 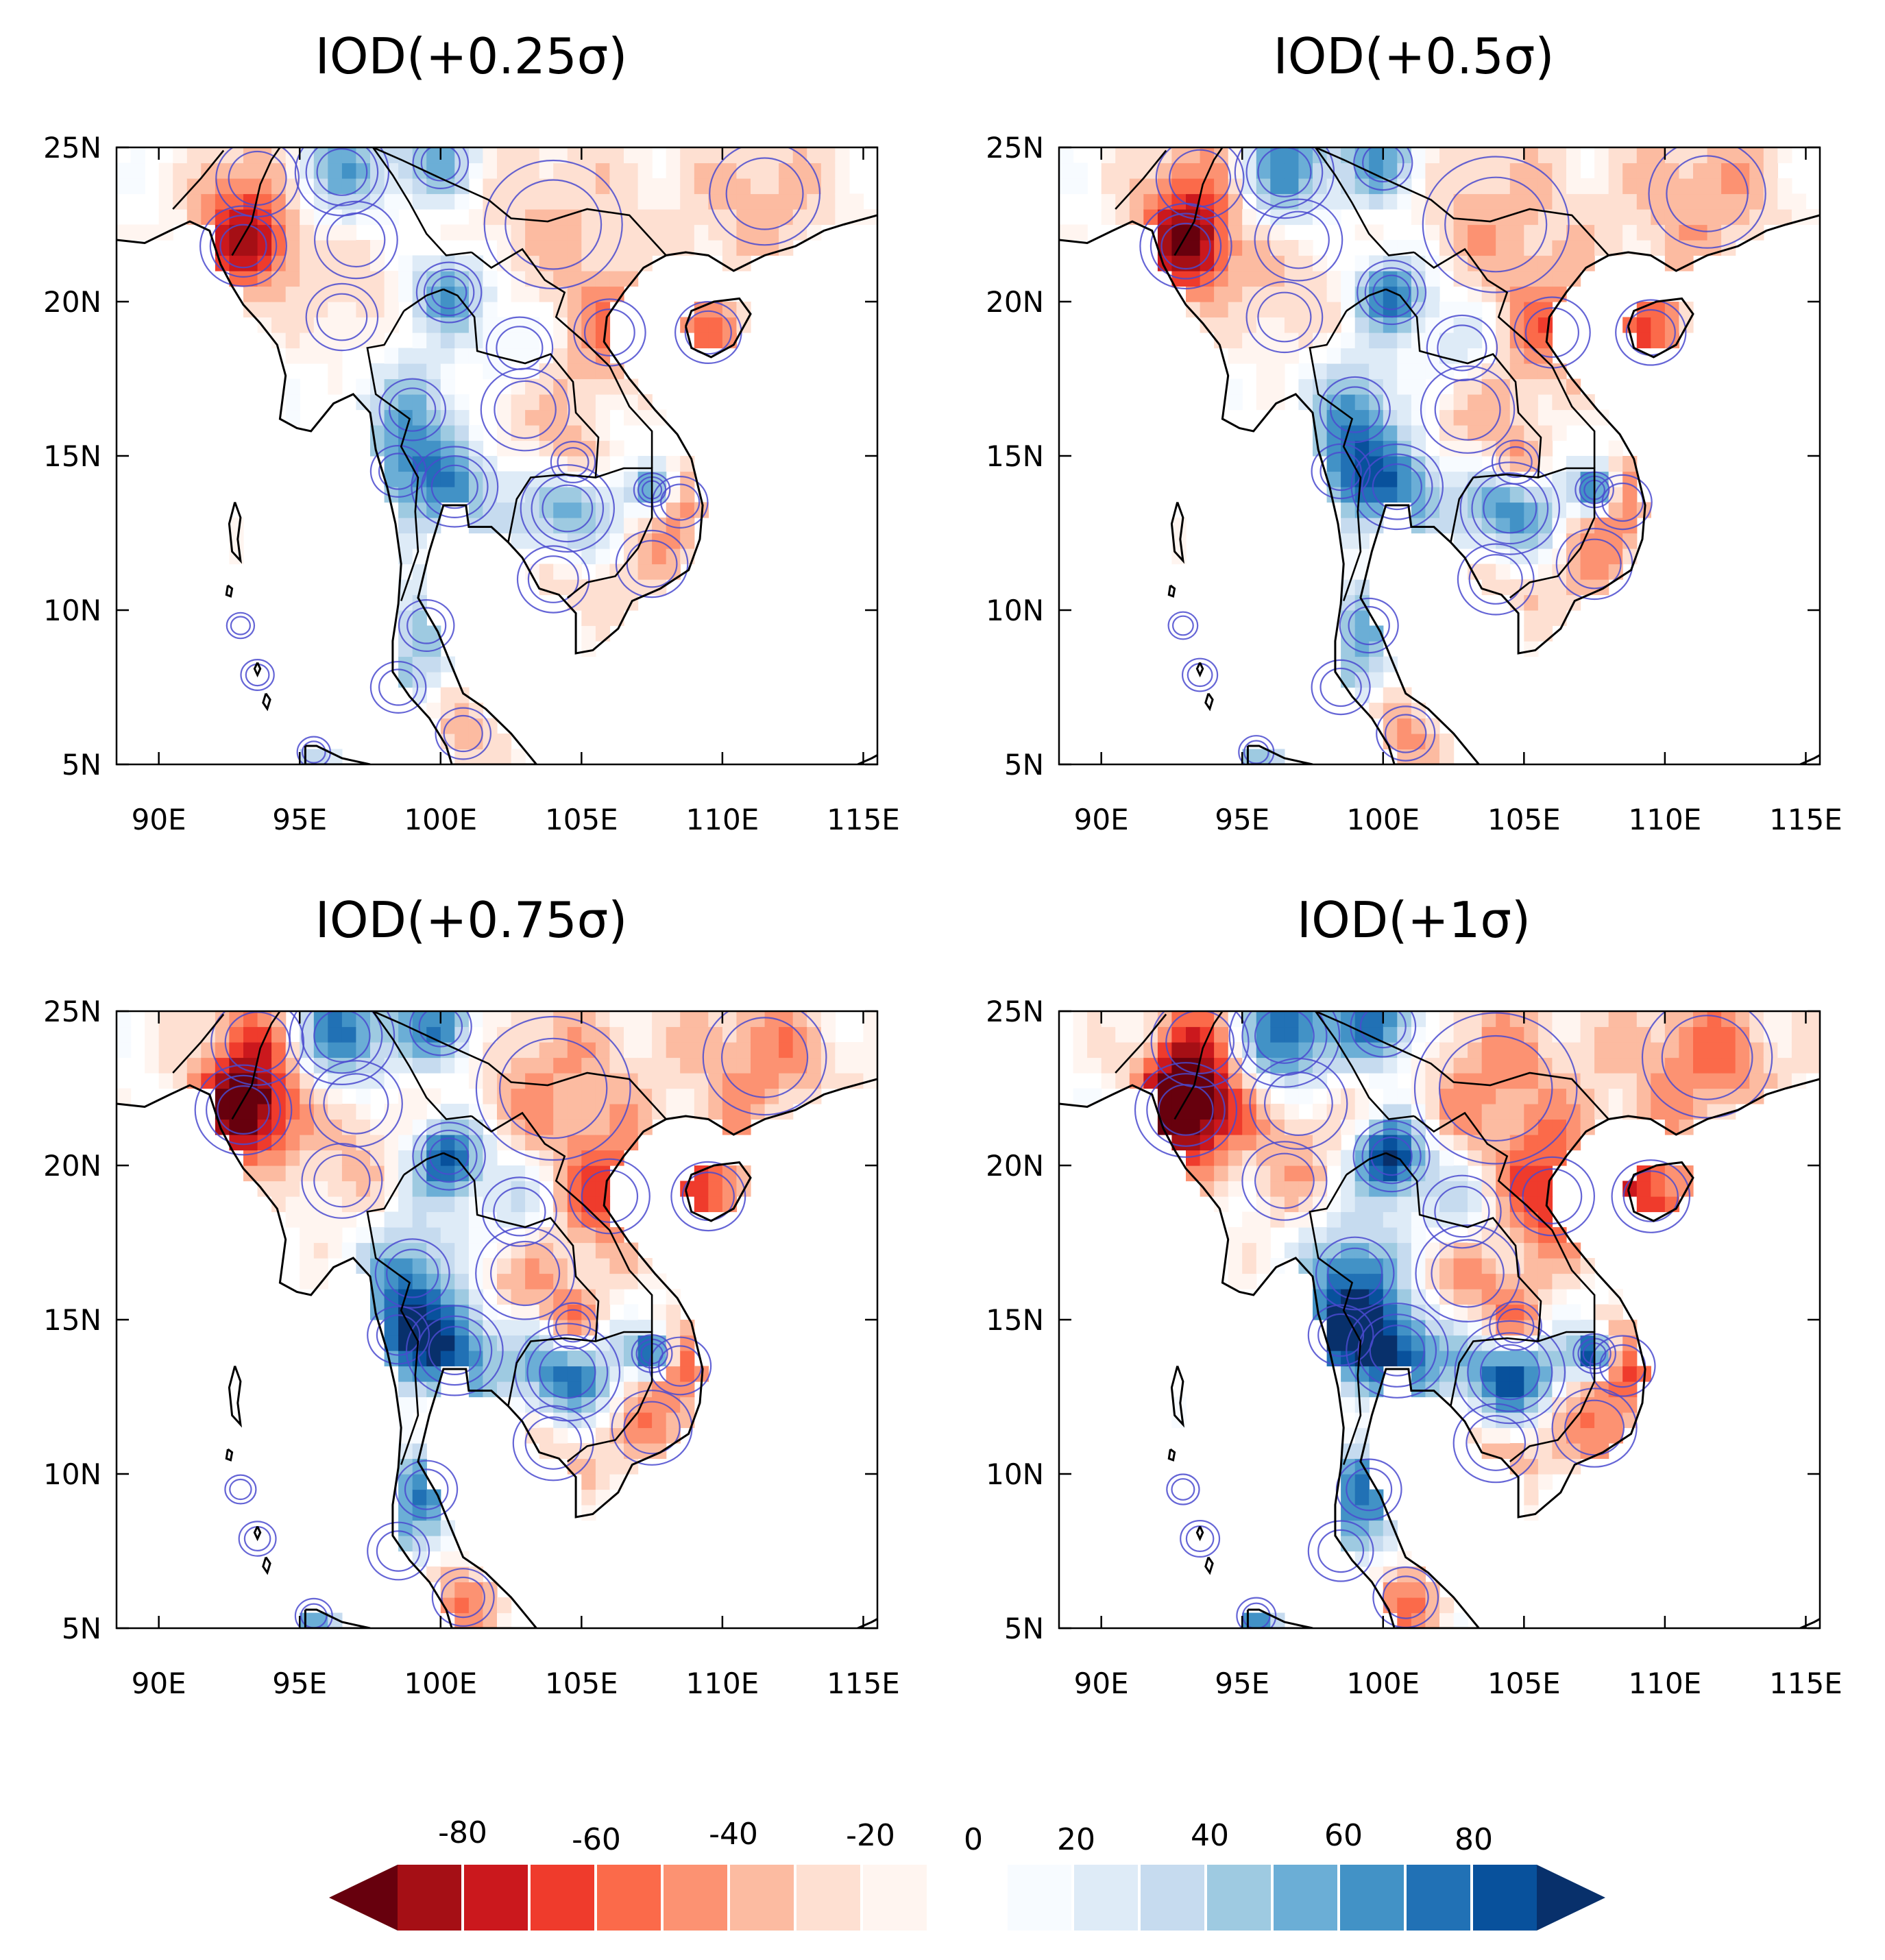 I want to click on lon-tick-label: 90E, so click(x=159, y=1683).